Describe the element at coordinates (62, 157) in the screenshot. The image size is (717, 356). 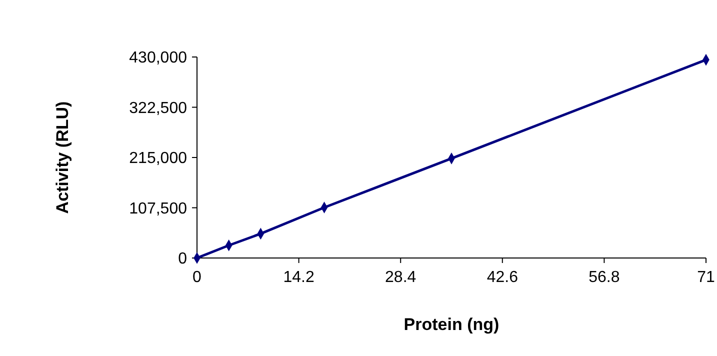
I see `y-axis-title: Activity (RLU)` at that location.